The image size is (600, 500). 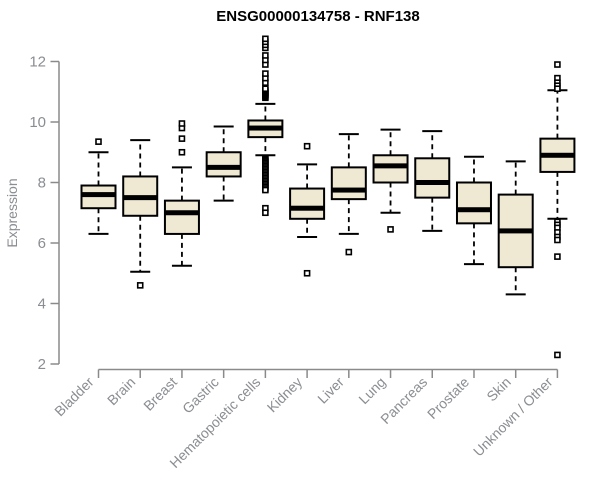 What do you see at coordinates (330, 390) in the screenshot?
I see `x-tick-label: Liver` at bounding box center [330, 390].